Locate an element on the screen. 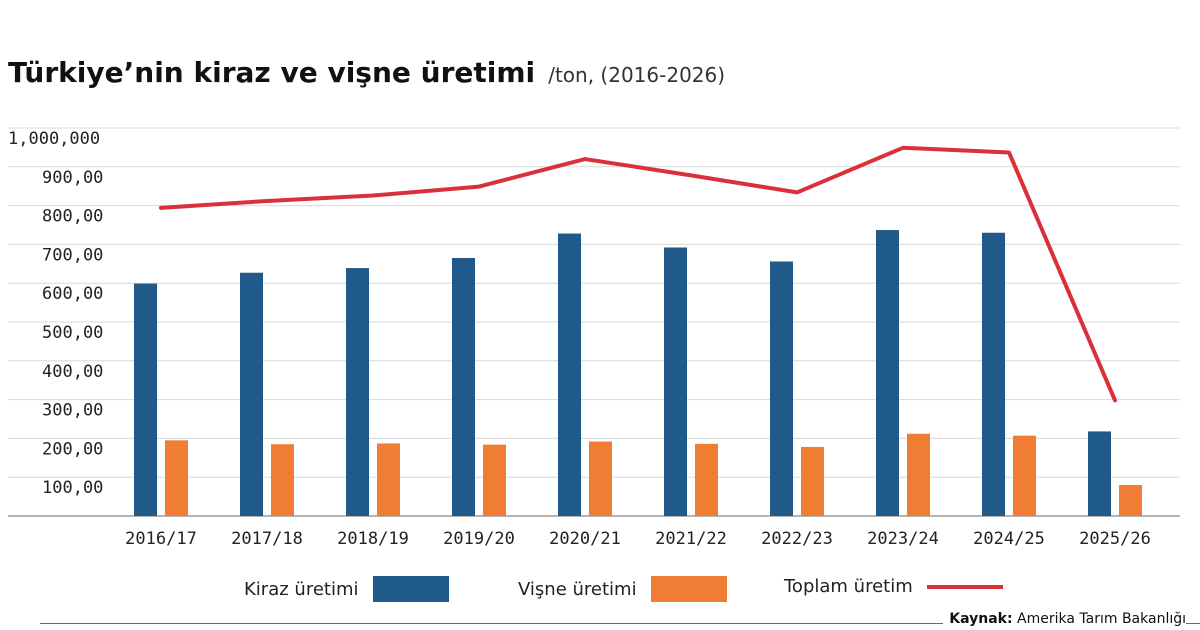  x-tick-label: 2022/23 is located at coordinates (797, 539).